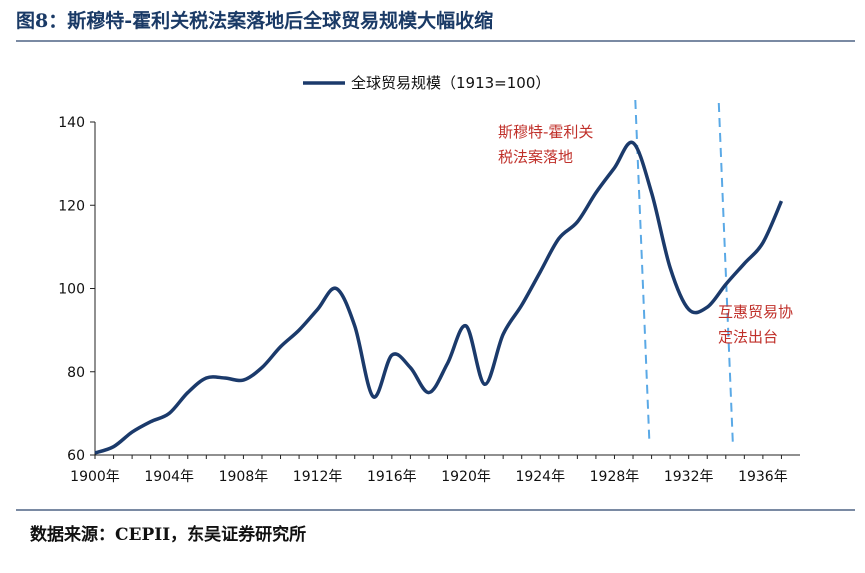  Describe the element at coordinates (318, 477) in the screenshot. I see `x-tick-label: 1912年` at that location.